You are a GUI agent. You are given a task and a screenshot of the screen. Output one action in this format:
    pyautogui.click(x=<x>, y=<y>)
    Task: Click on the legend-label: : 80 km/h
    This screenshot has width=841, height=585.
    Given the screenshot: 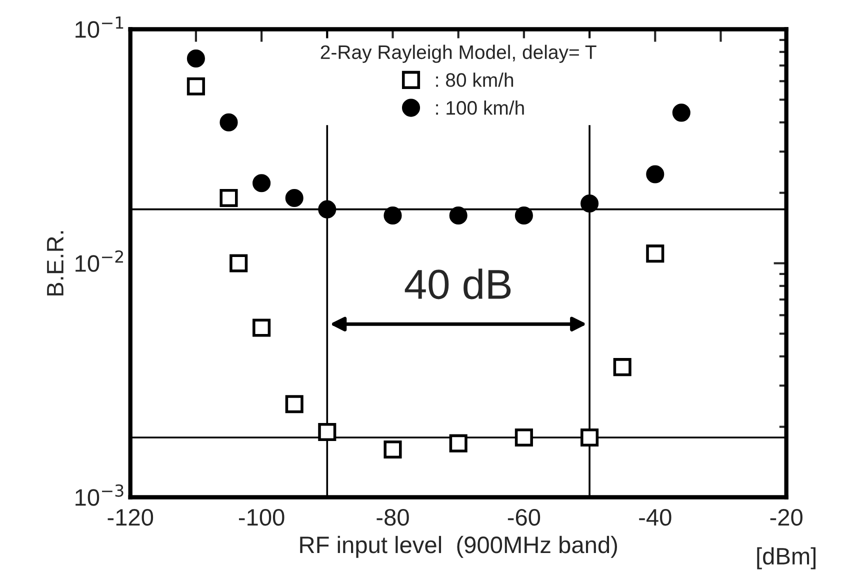 What is the action you would take?
    pyautogui.click(x=475, y=79)
    